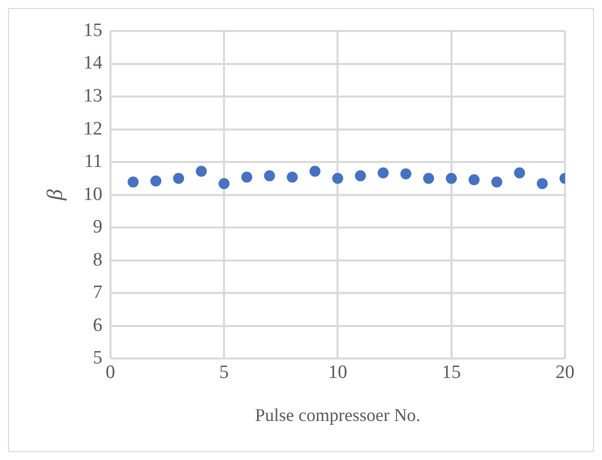 Image resolution: width=602 pixels, height=460 pixels. What do you see at coordinates (92, 96) in the screenshot?
I see `y-tick-label: 13` at bounding box center [92, 96].